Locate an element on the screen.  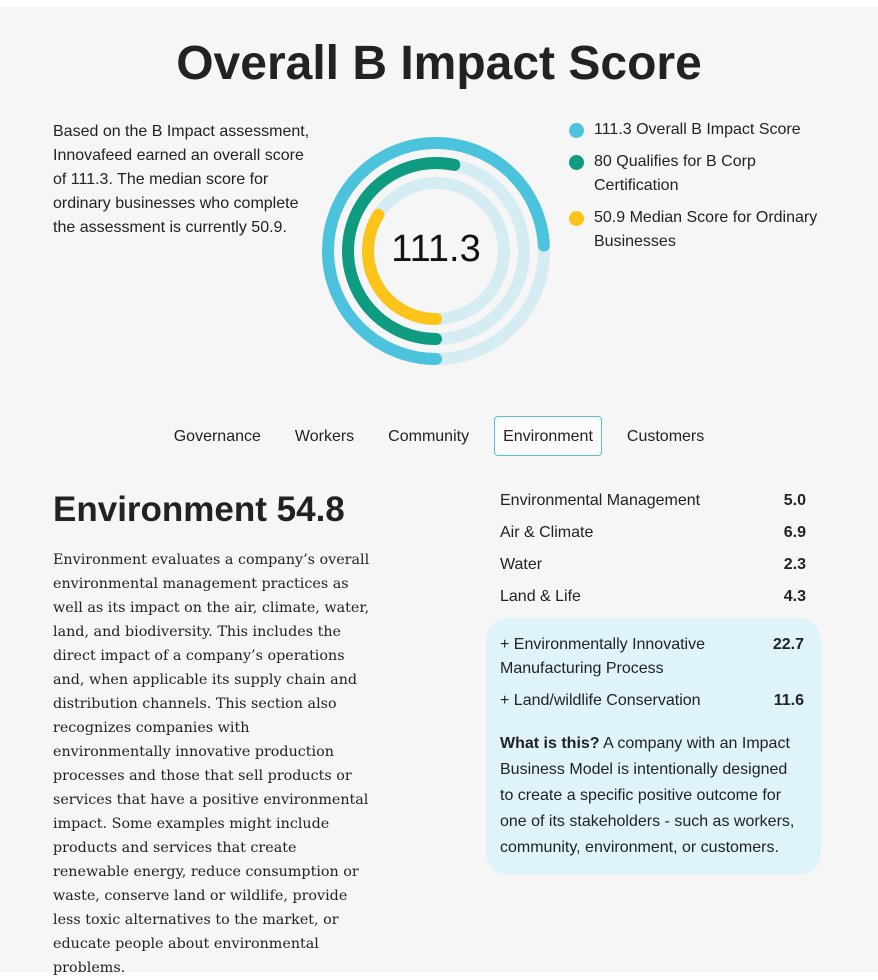
legend-dot-median is located at coordinates (576, 218).